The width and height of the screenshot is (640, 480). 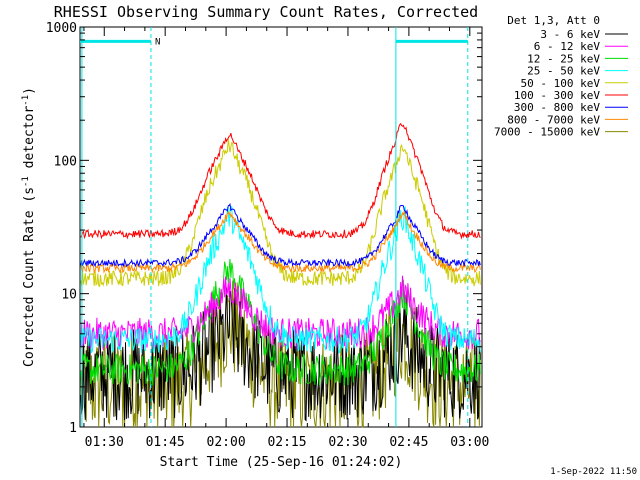 What do you see at coordinates (29, 141) in the screenshot?
I see `y-axis-label-mid: detector` at bounding box center [29, 141].